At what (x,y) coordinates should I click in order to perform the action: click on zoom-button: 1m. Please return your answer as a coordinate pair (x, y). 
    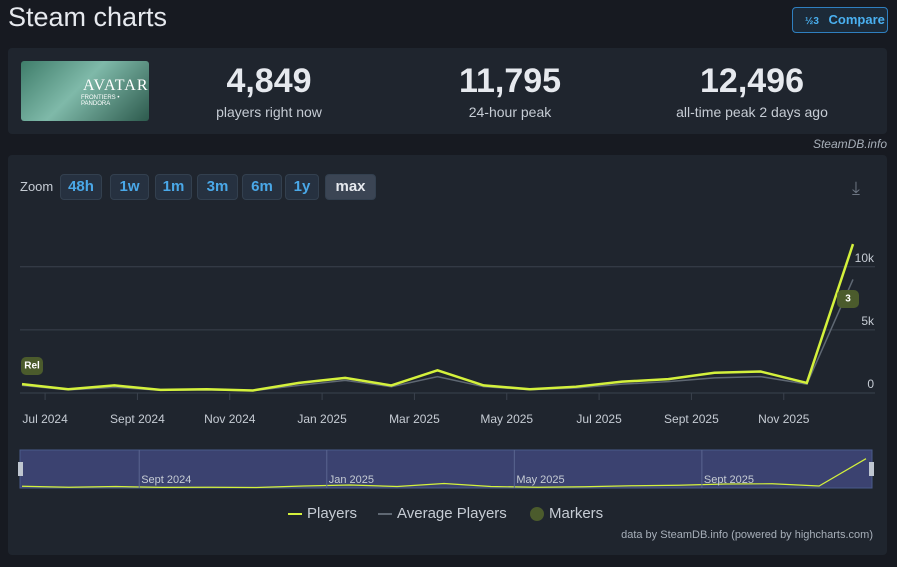
    Looking at the image, I should click on (173, 187).